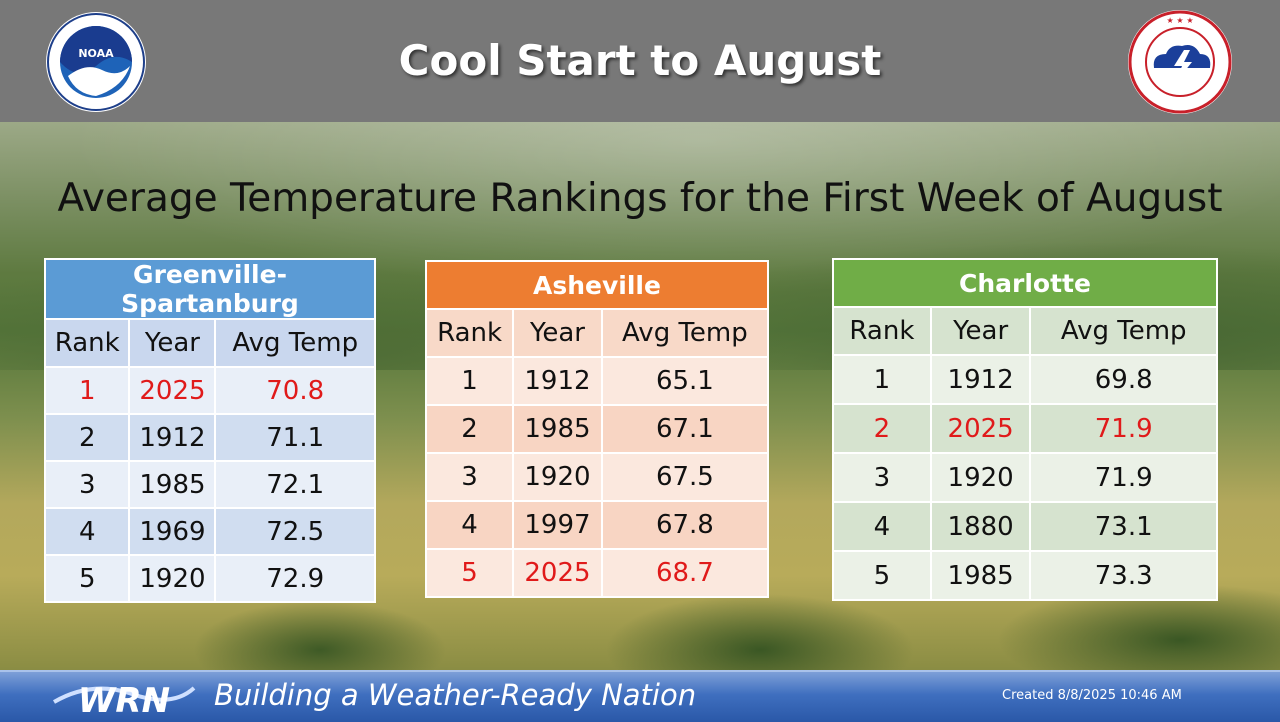 This screenshot has height=722, width=1280. Describe the element at coordinates (295, 437) in the screenshot. I see `avg-temp-cell: 71.1` at that location.